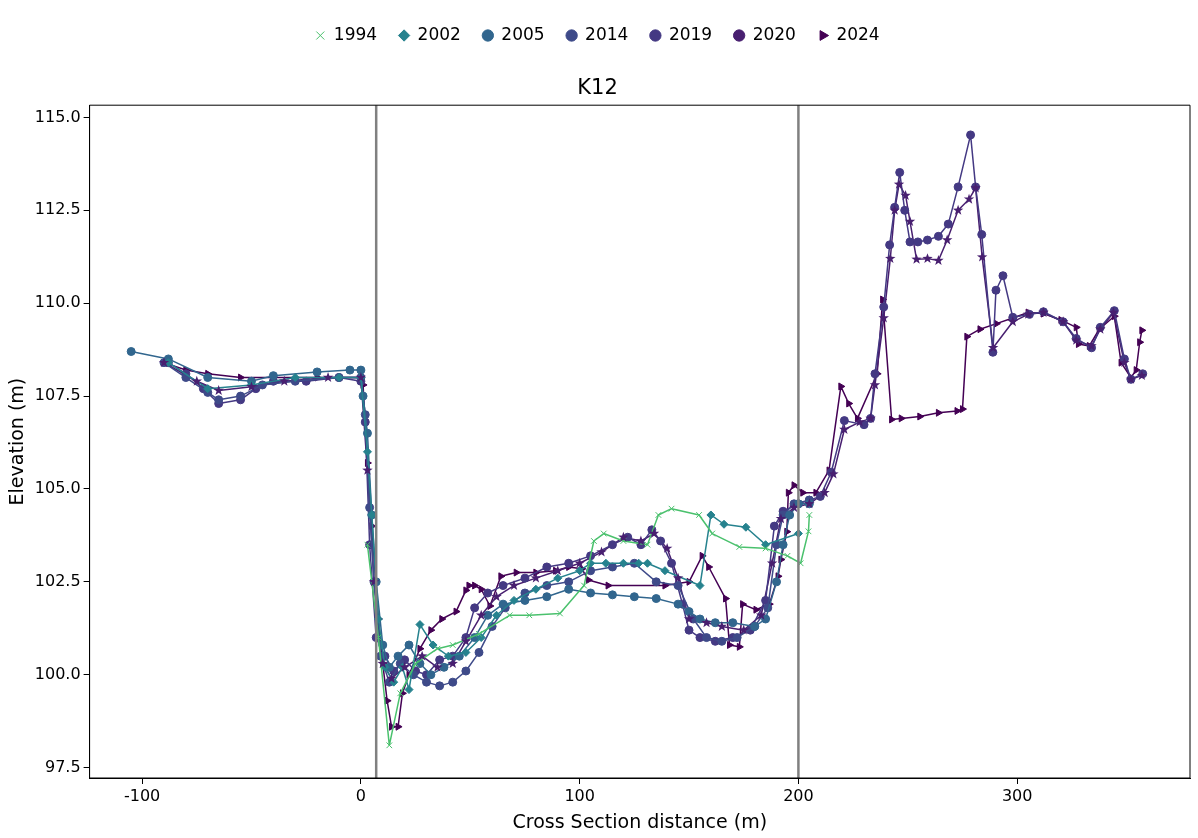 The image size is (1198, 838). I want to click on x-tick-label: -100, so click(142, 795).